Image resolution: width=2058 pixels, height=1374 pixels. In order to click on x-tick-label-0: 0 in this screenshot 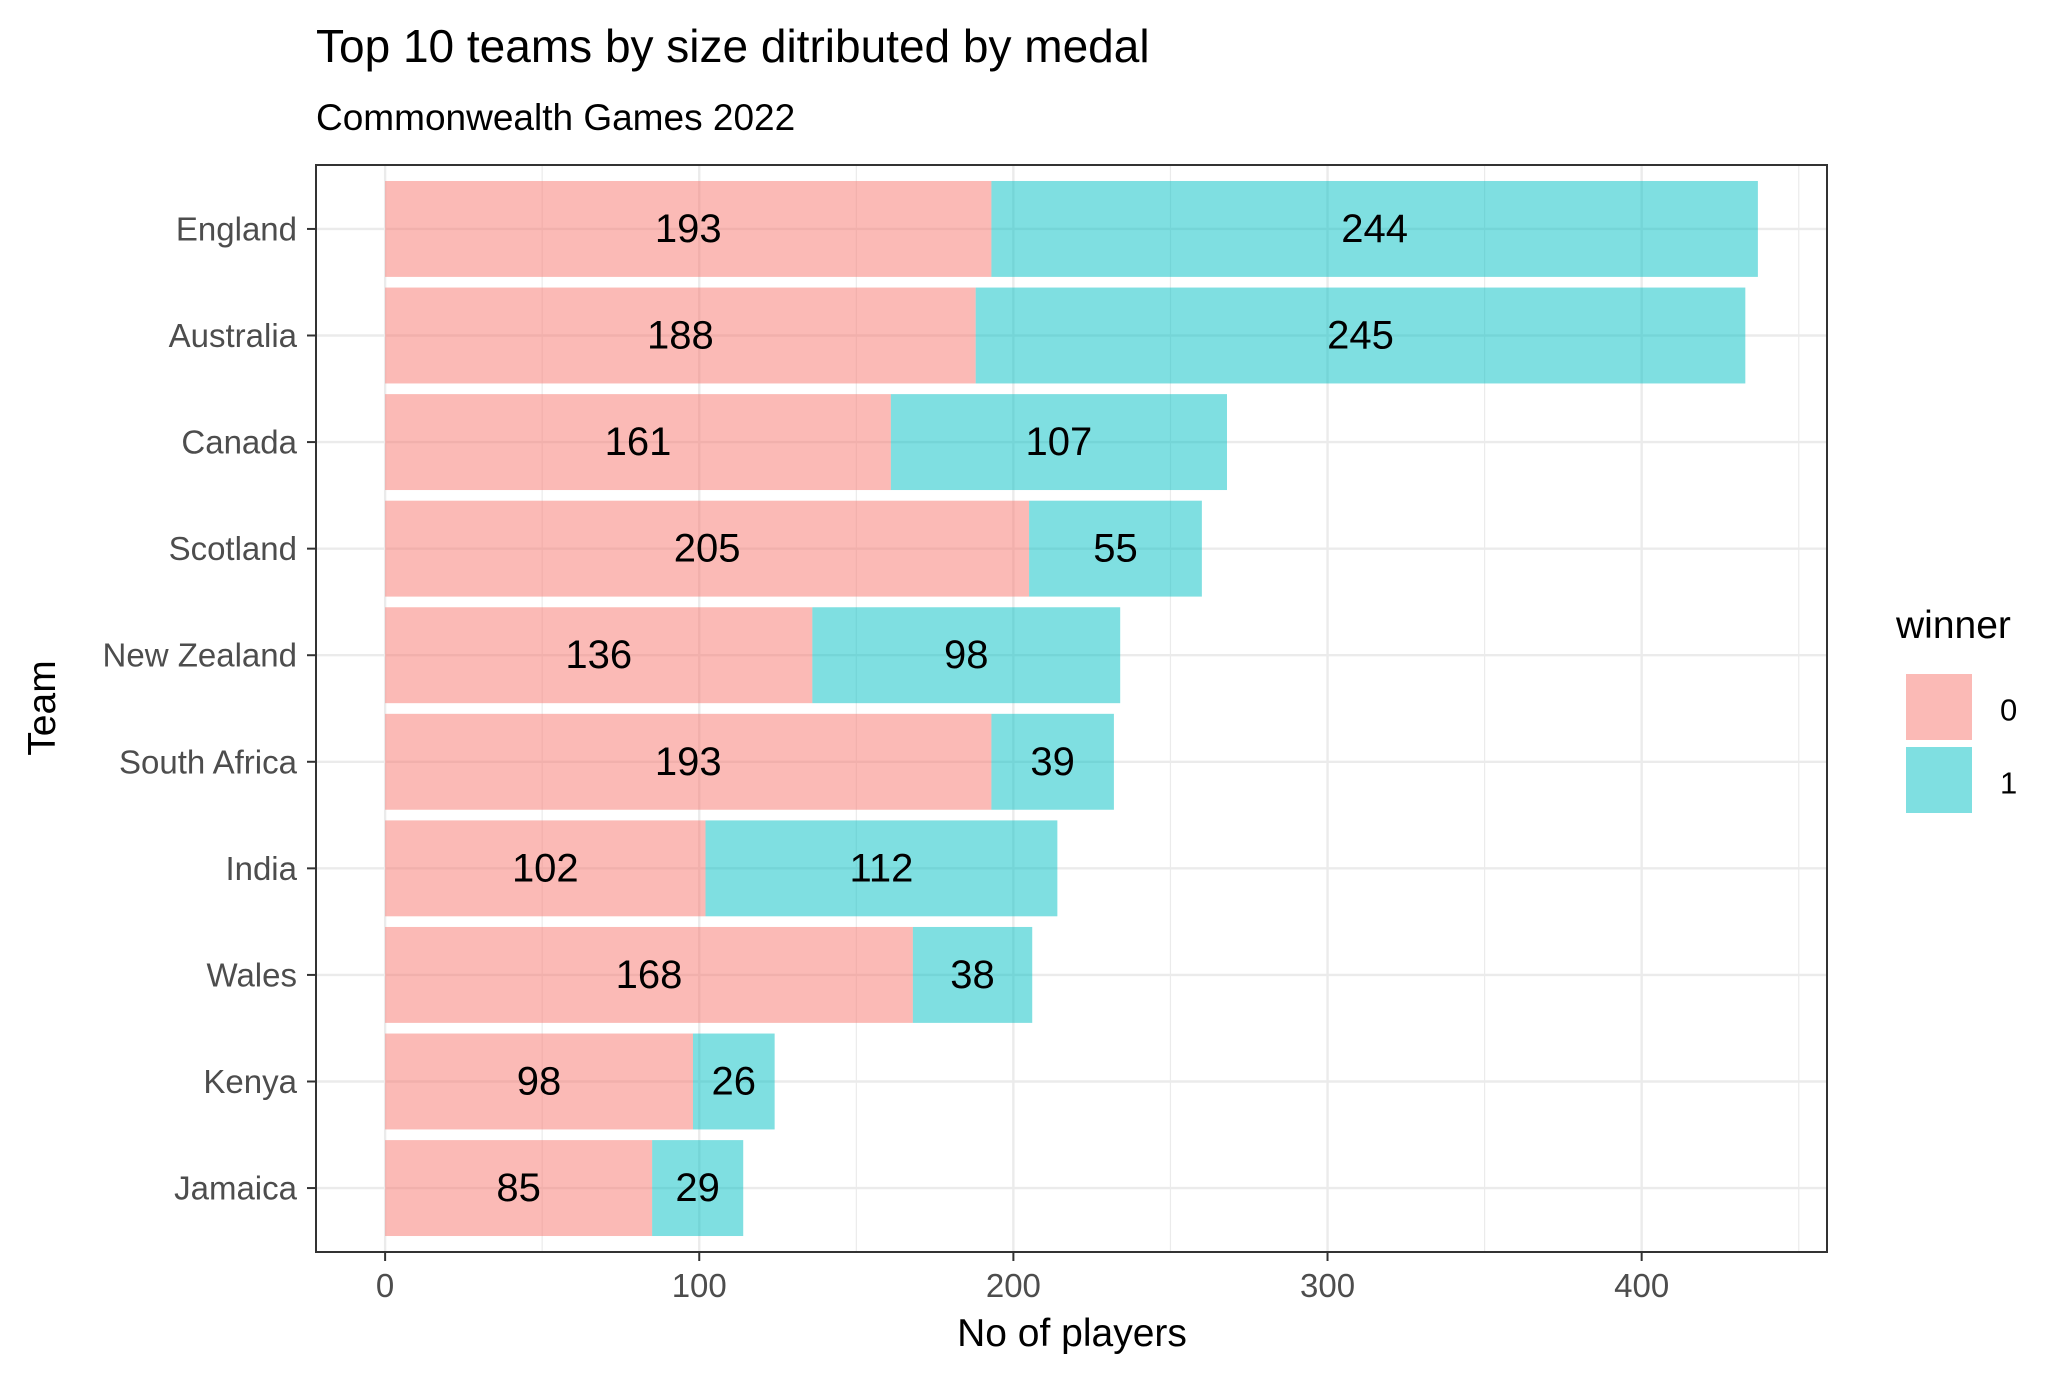, I will do `click(385, 1285)`.